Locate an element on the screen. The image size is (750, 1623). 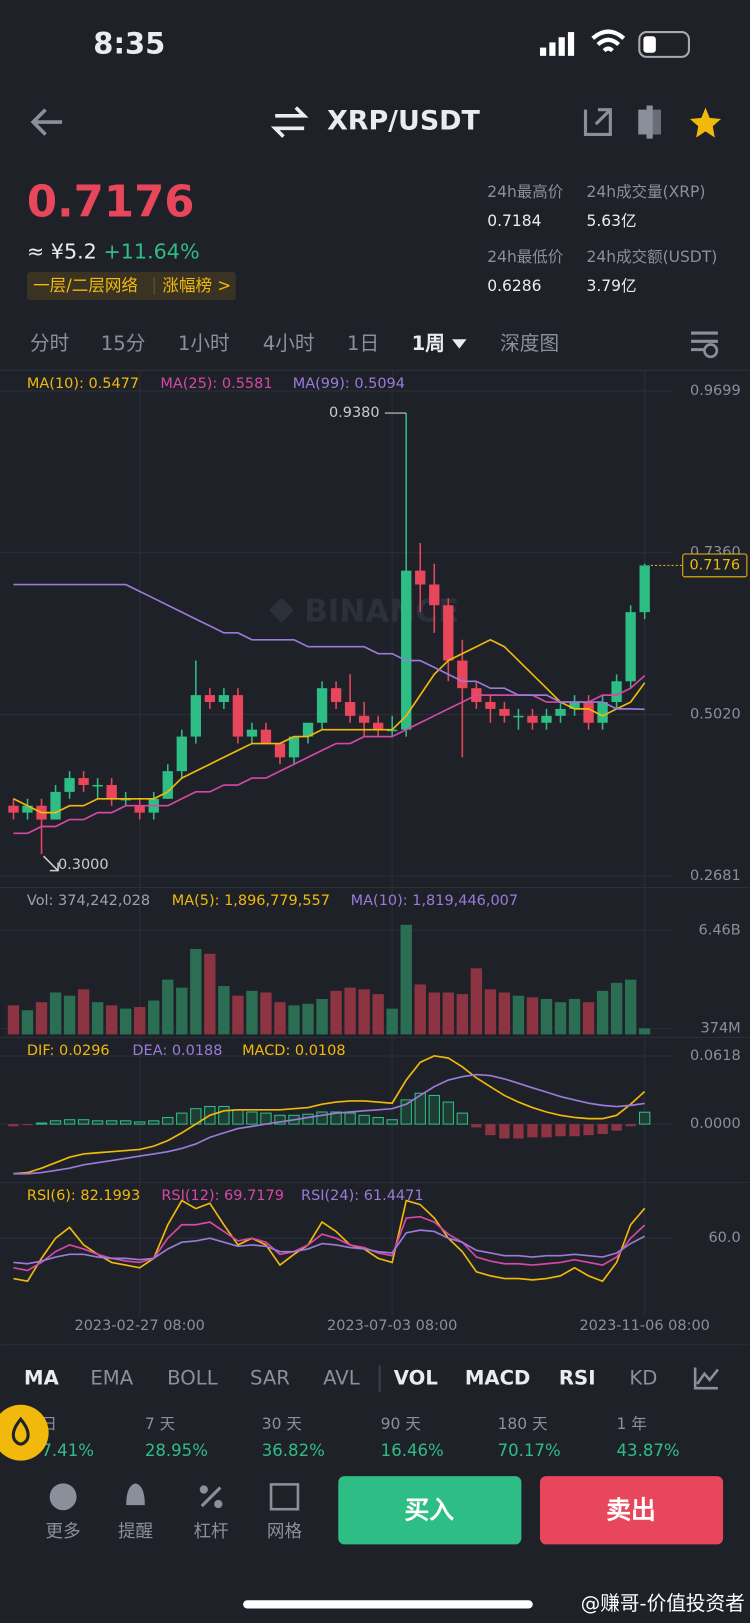
y-tick-label: 60.0 is located at coordinates (724, 1238).